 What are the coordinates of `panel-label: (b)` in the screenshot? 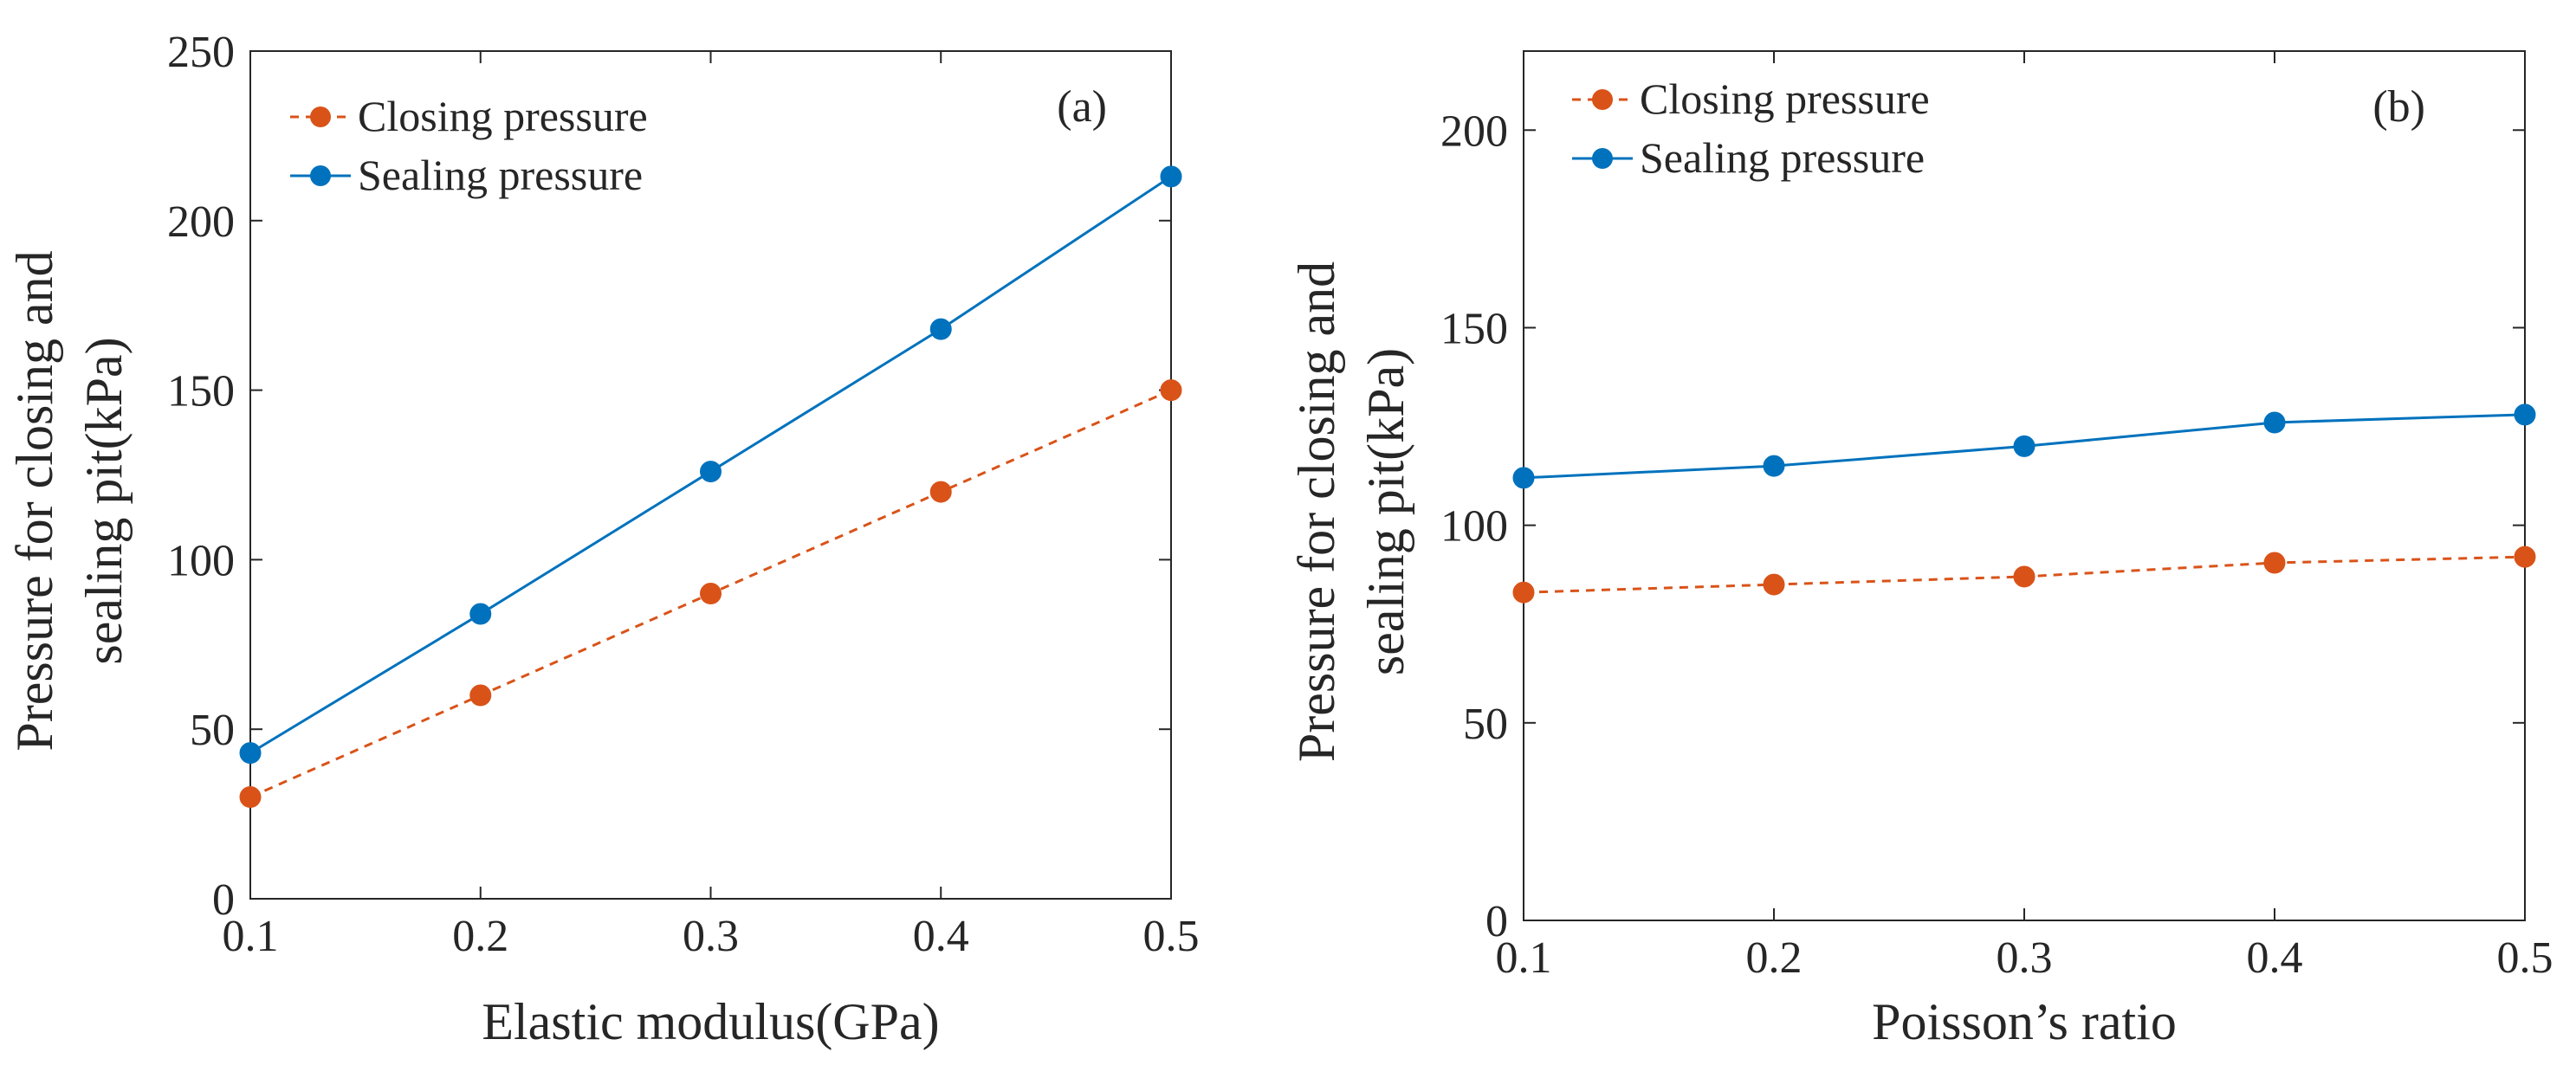 It's located at (2398, 107).